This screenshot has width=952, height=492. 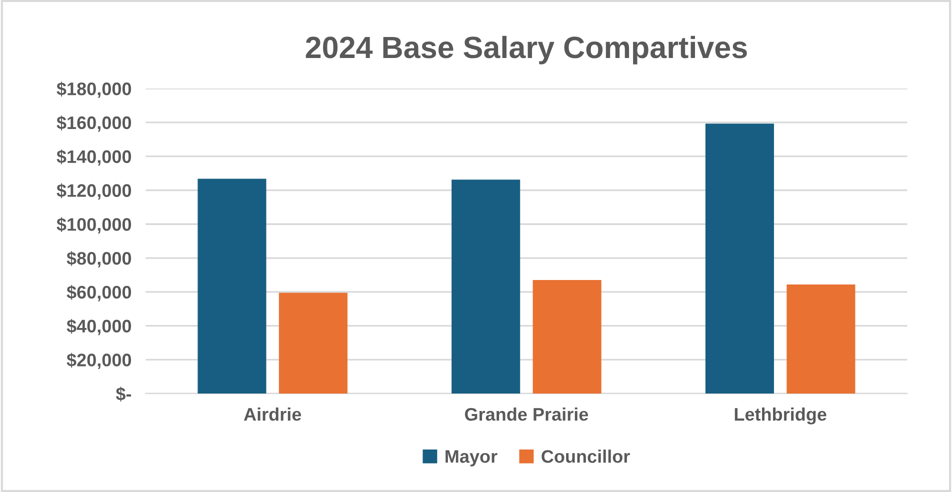 I want to click on x-tick-label: Airdrie, so click(x=273, y=414).